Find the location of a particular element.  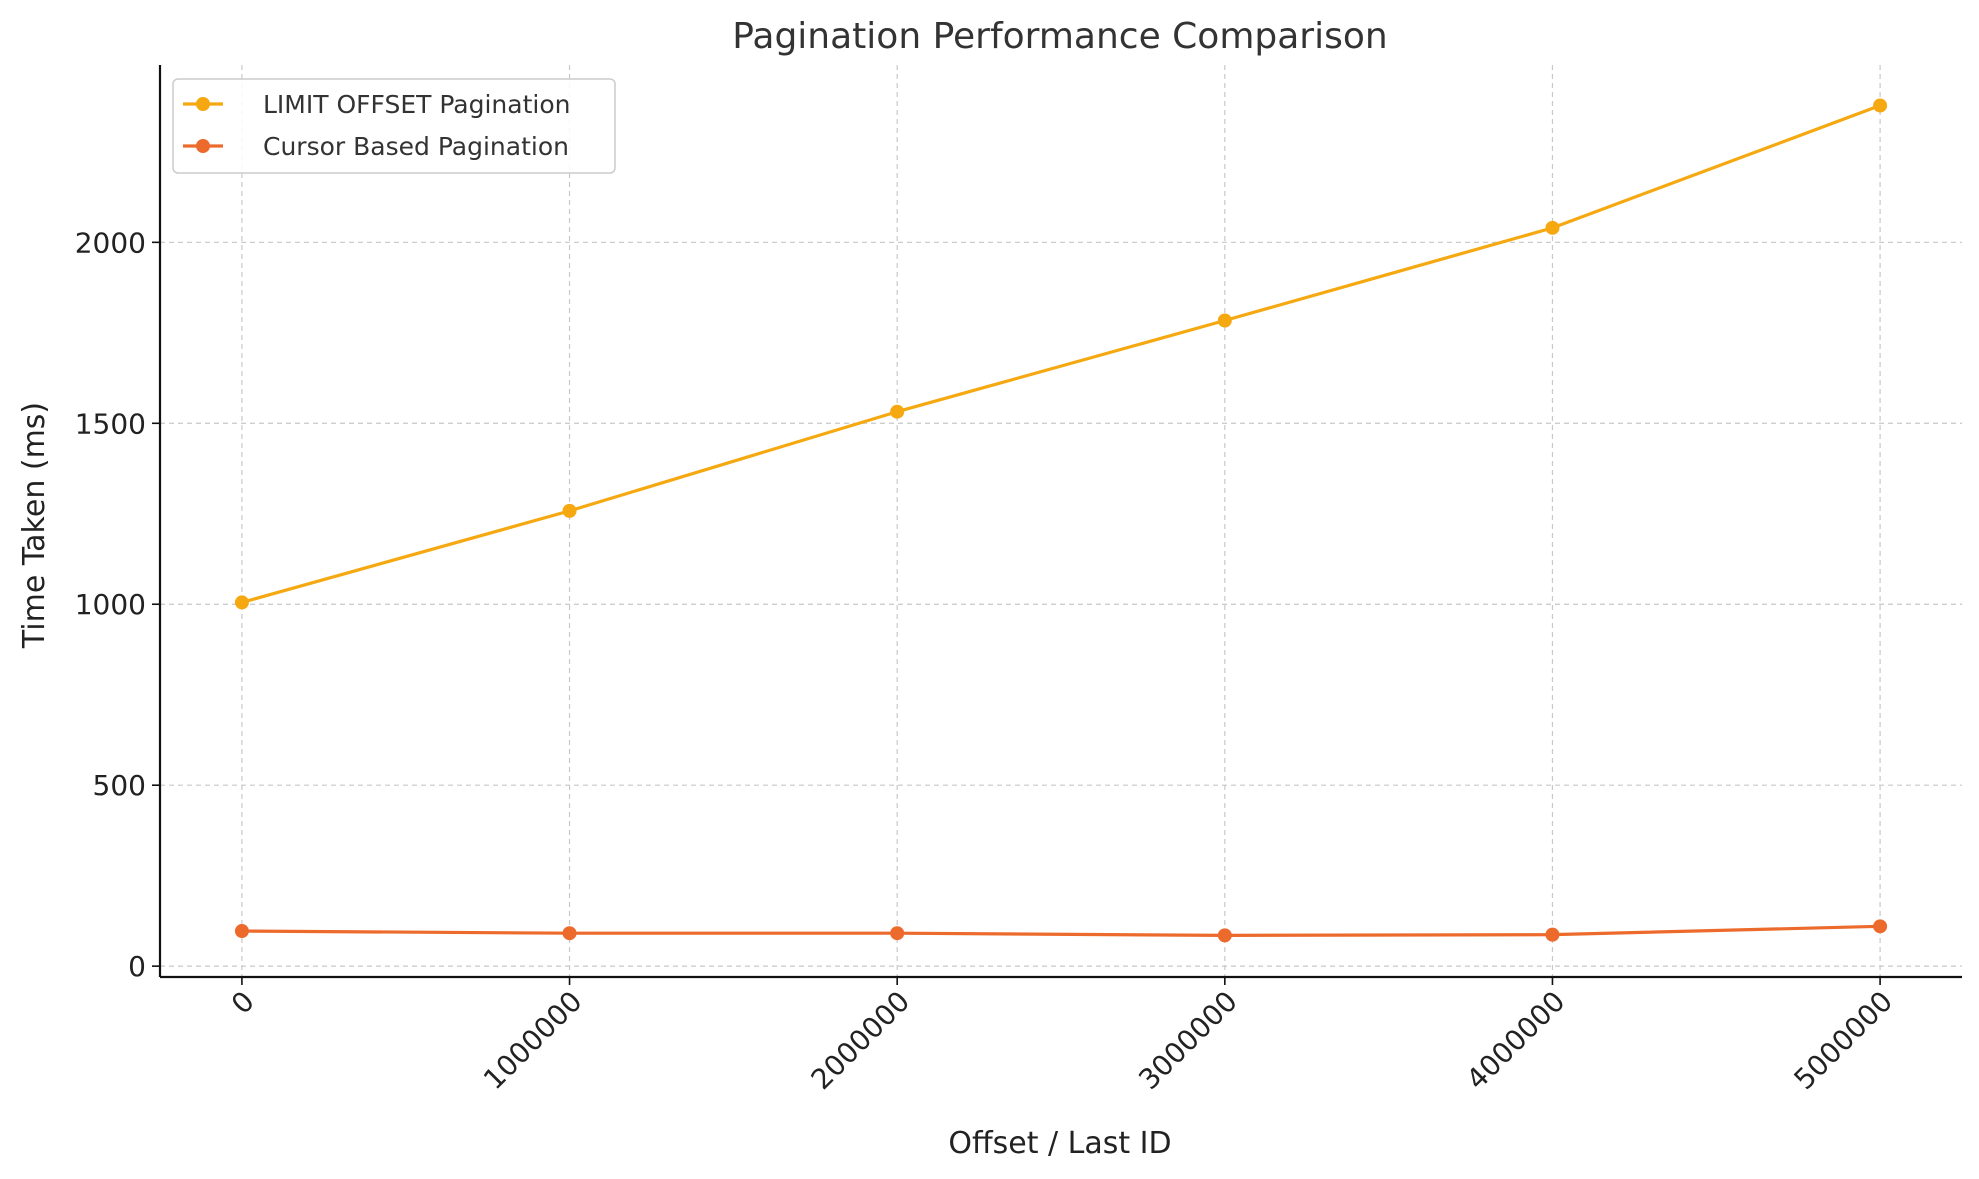

x-tick-label: 5000000 is located at coordinates (1844, 1041).